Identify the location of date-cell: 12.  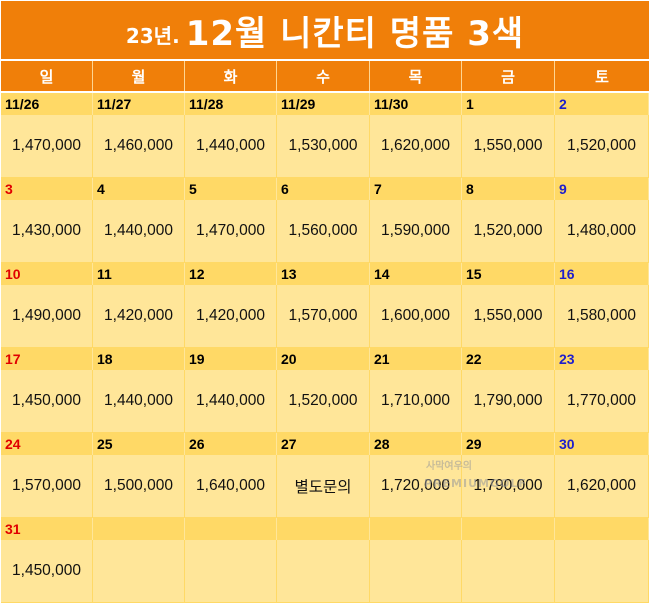
(231, 274).